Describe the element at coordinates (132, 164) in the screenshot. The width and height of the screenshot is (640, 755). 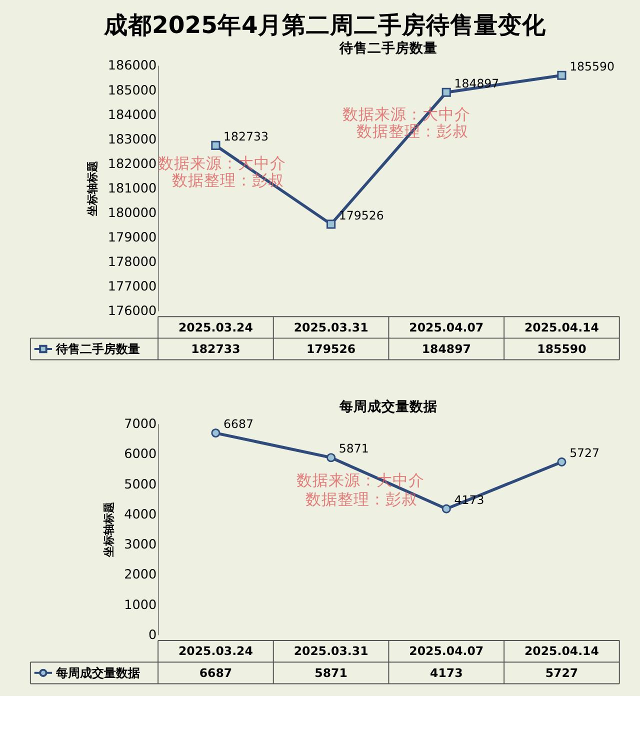
I see `y-tick-label: 182000` at that location.